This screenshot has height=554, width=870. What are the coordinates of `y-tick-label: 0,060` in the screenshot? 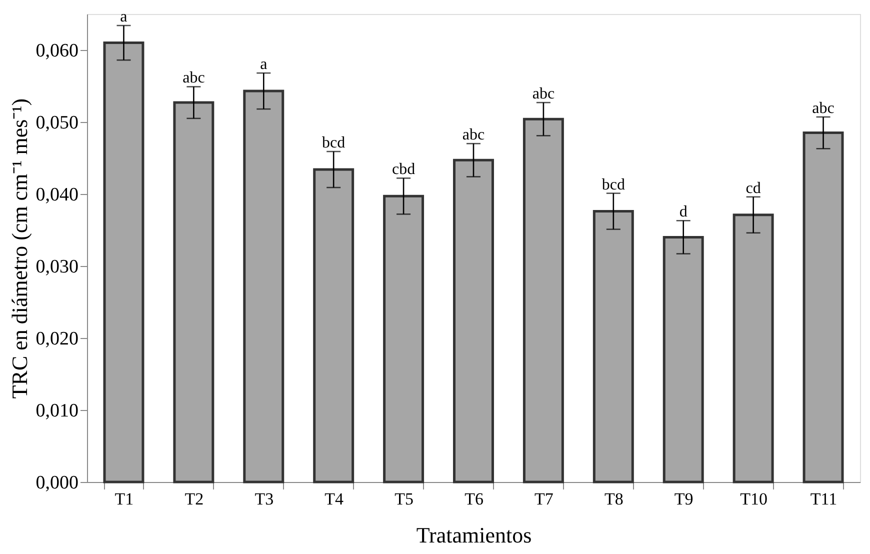 It's located at (57, 51).